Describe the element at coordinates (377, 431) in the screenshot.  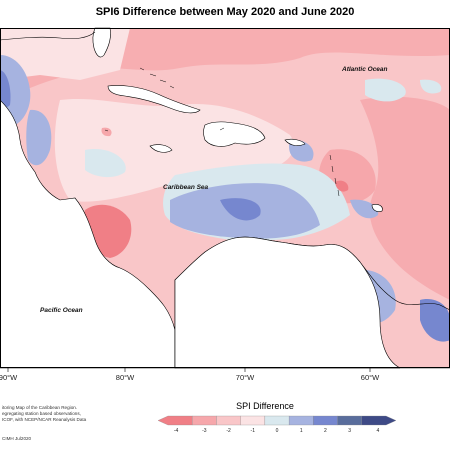
I see `colorbar-tick-label: 4` at that location.